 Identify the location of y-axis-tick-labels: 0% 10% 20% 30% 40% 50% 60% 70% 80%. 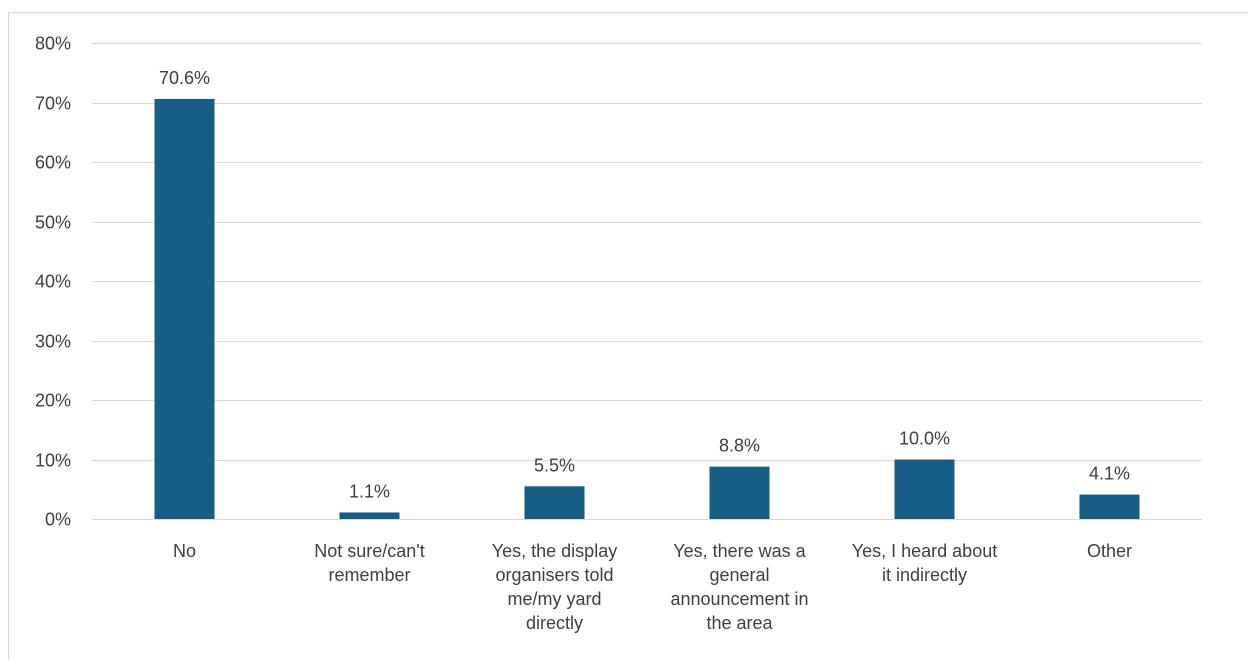
(53, 282).